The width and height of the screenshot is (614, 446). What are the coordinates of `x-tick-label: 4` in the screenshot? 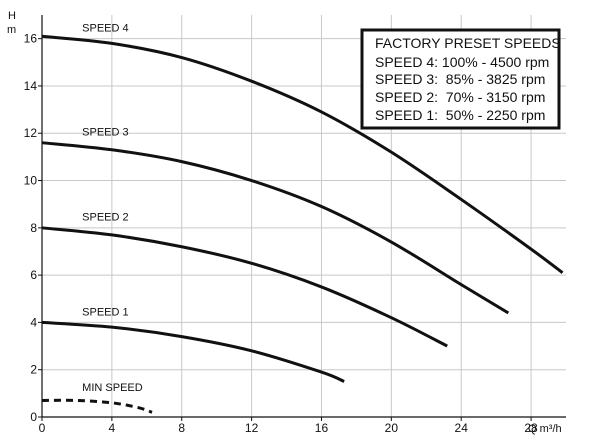 It's located at (112, 428).